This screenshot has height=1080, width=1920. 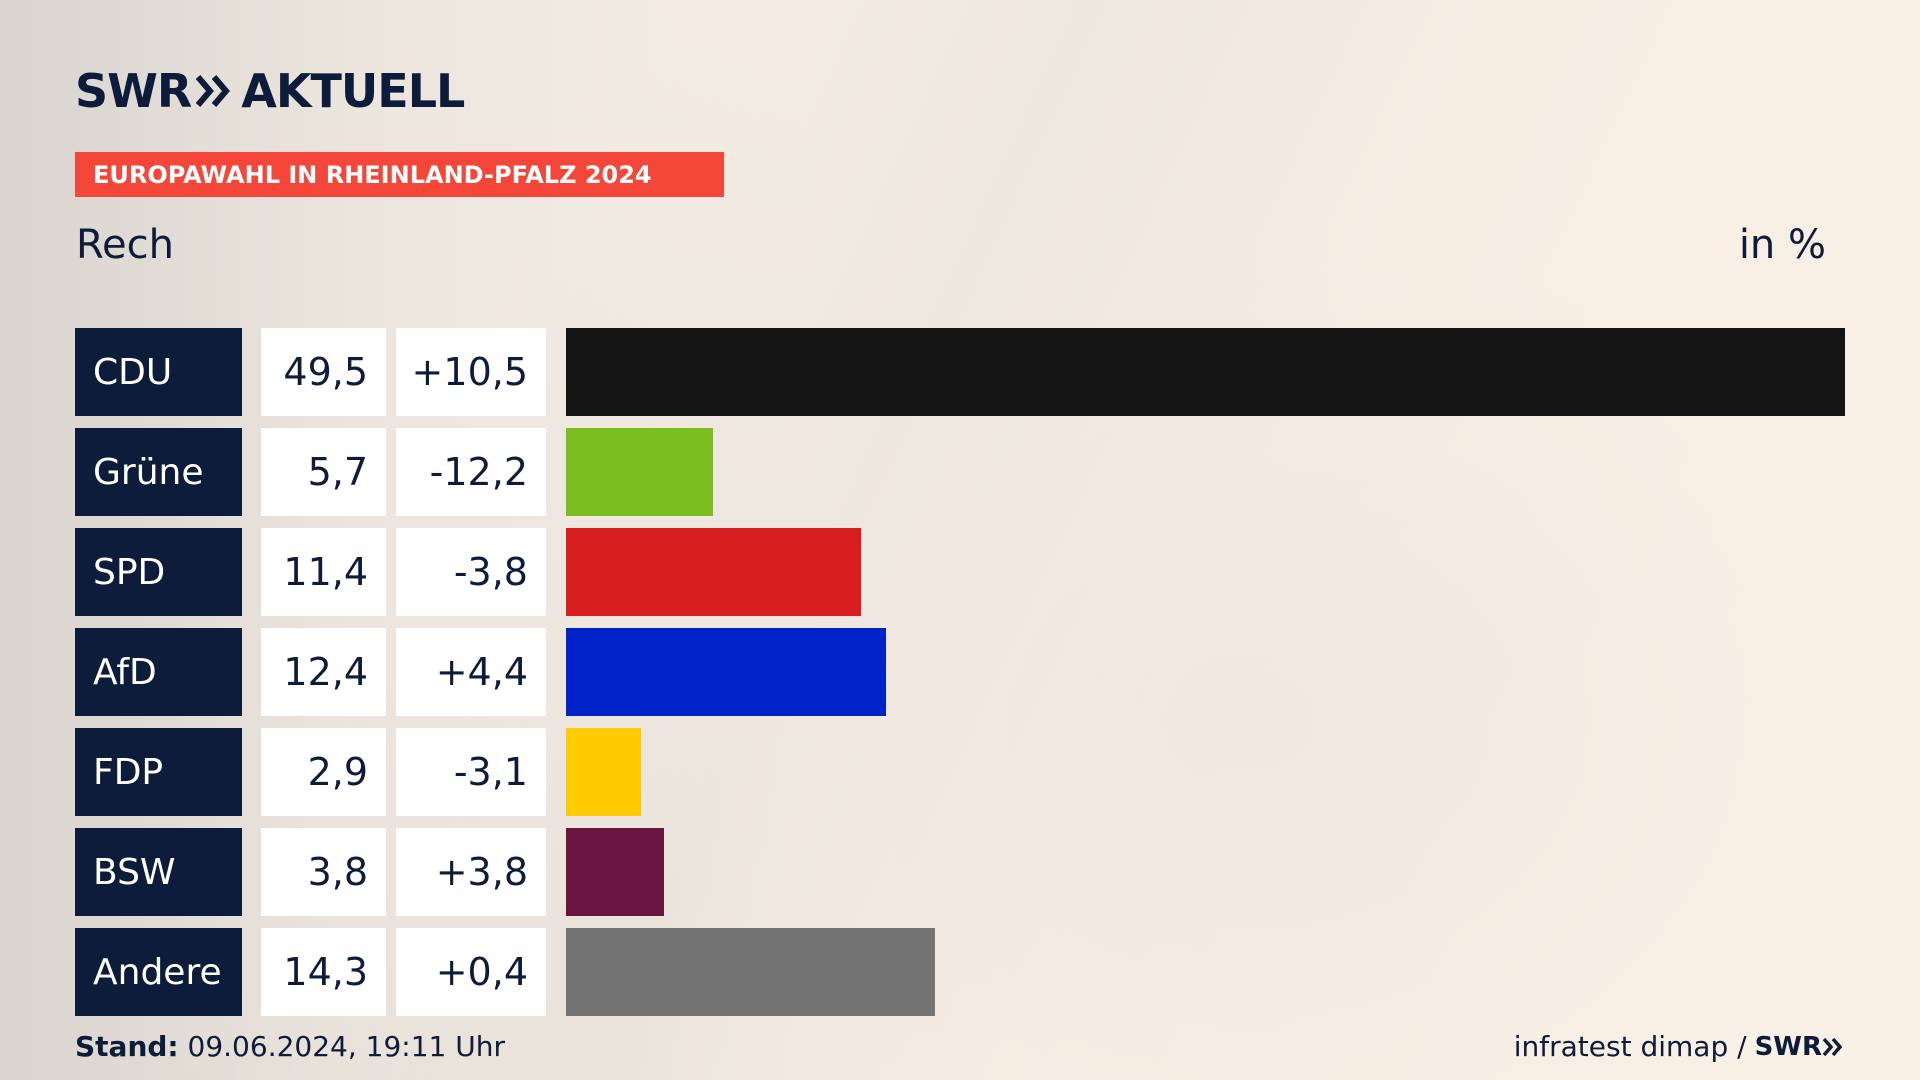 What do you see at coordinates (158, 872) in the screenshot?
I see `party-label: BSW` at bounding box center [158, 872].